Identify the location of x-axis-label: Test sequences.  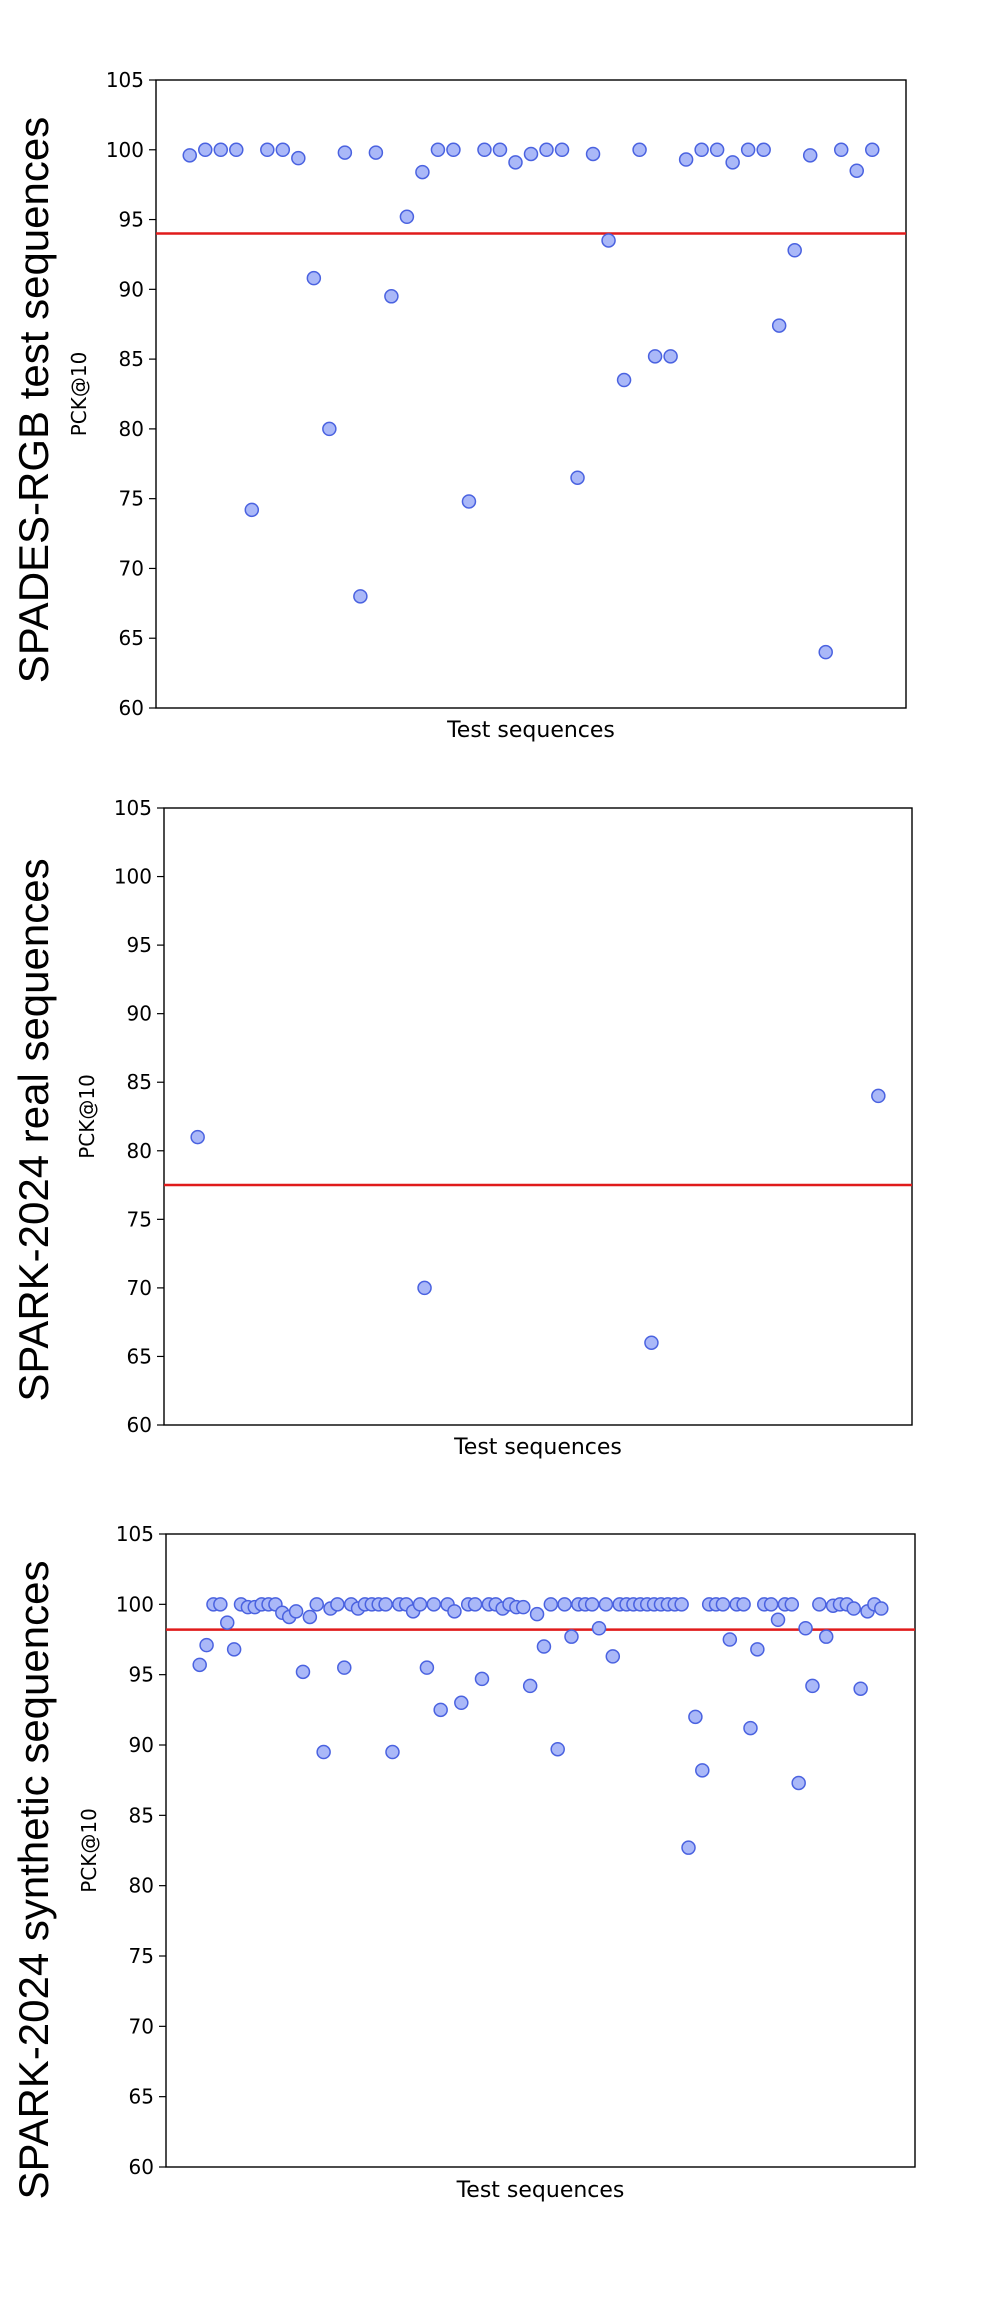
(537, 1447).